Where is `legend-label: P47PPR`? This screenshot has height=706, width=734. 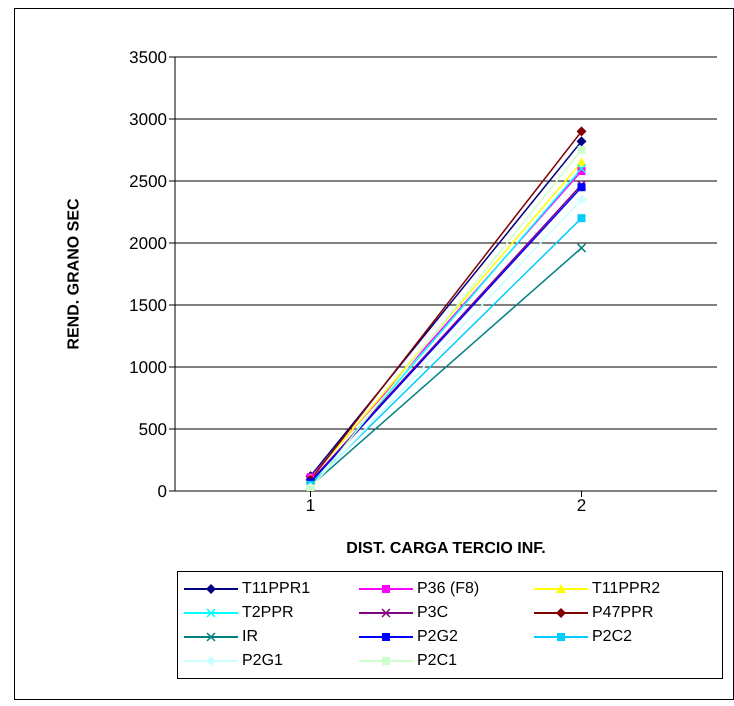 legend-label: P47PPR is located at coordinates (623, 613).